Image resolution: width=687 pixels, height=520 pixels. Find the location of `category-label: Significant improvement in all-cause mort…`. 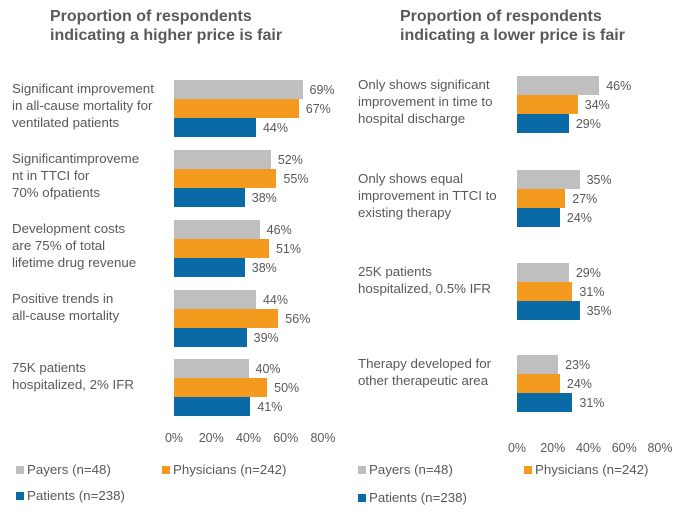

category-label: Significant improvement in all-cause mort… is located at coordinates (83, 105).